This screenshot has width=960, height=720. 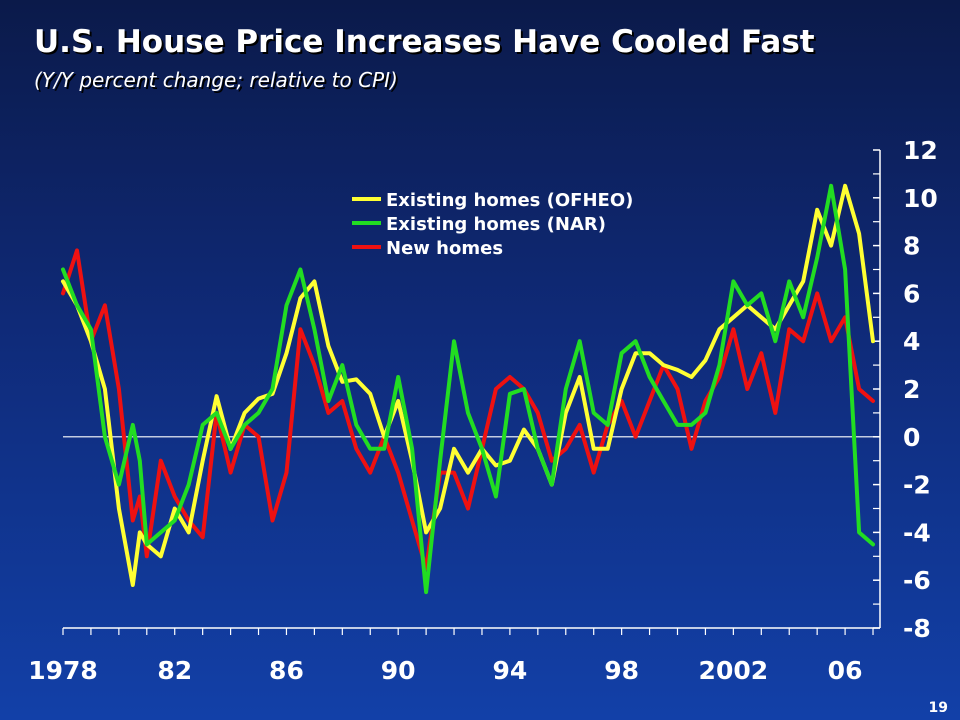 I want to click on y-tick-label: -2, so click(x=917, y=485).